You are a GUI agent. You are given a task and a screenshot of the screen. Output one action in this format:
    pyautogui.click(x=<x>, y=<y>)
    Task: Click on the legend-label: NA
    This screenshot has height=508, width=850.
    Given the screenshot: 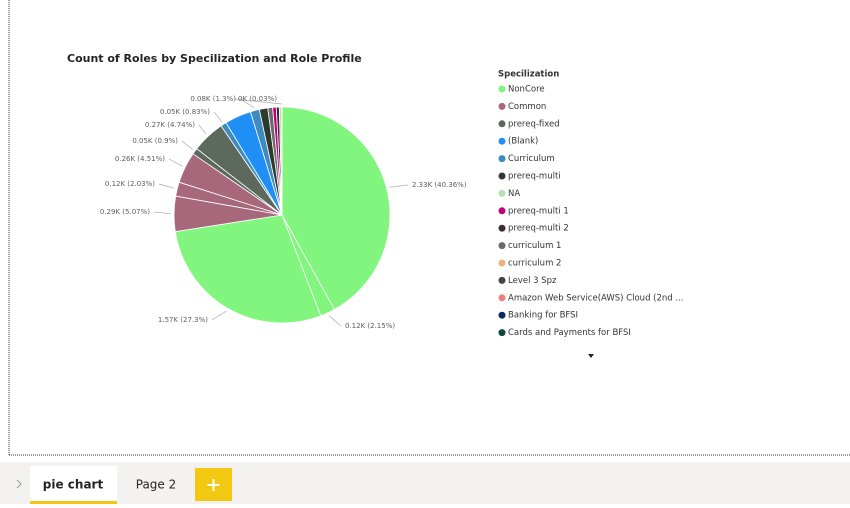 What is the action you would take?
    pyautogui.click(x=514, y=194)
    